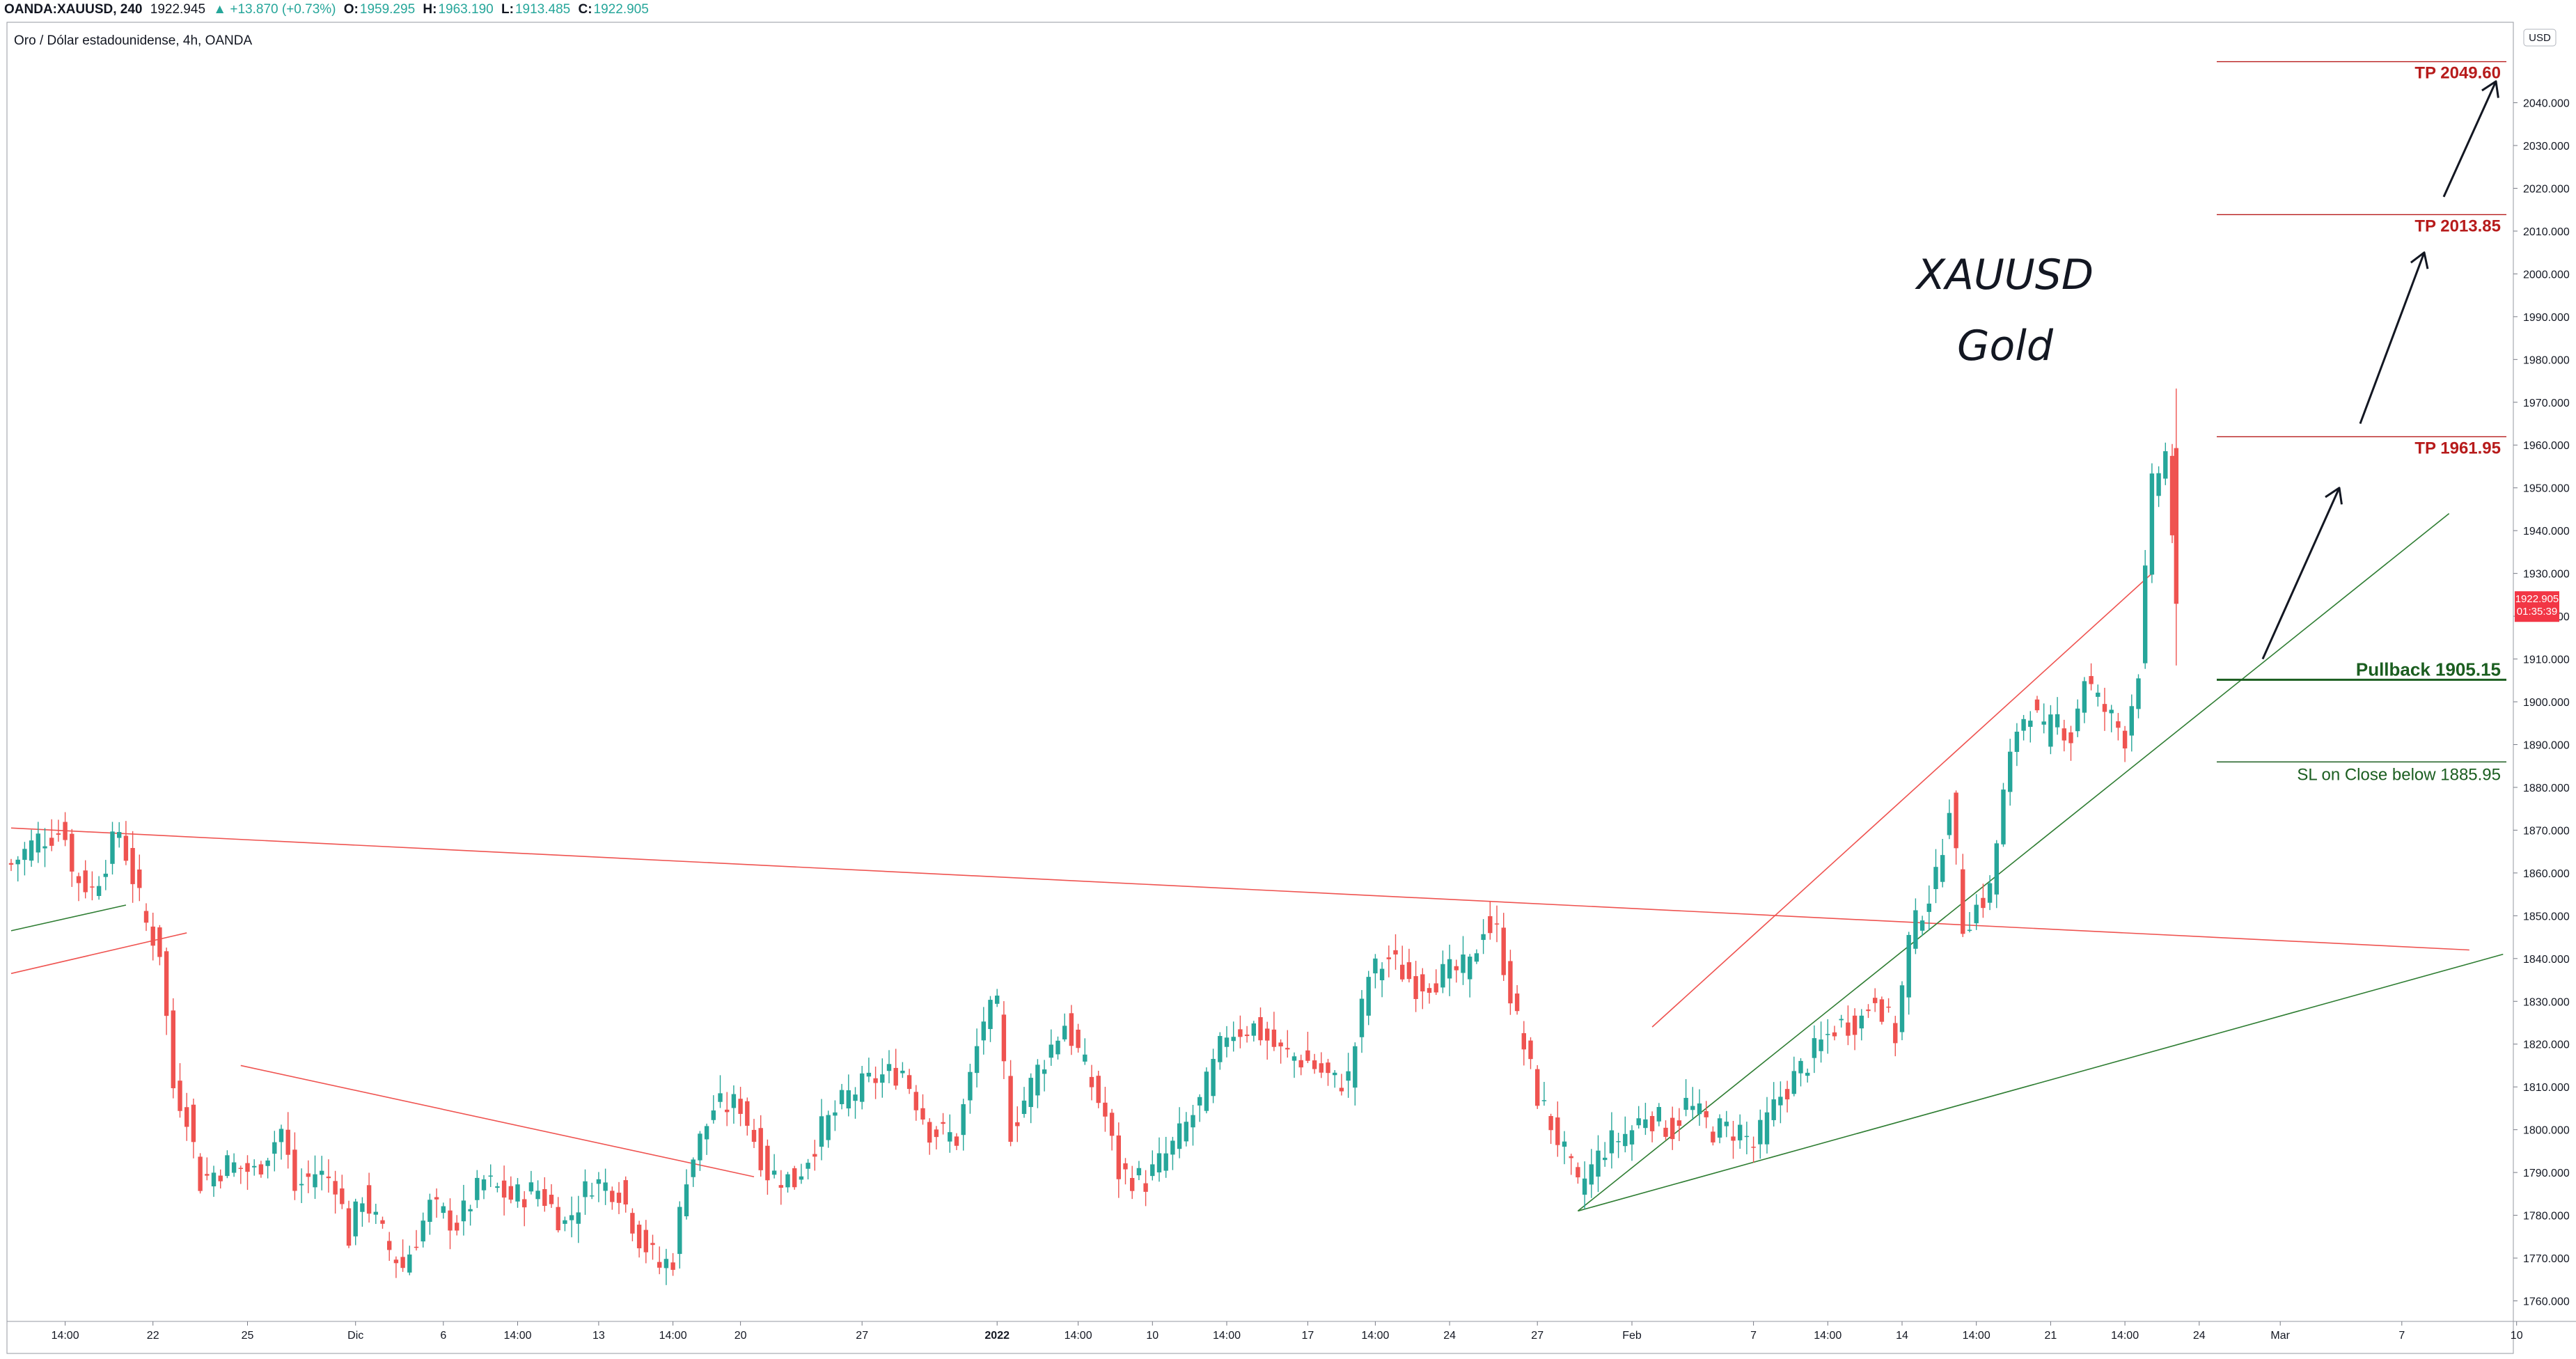 The height and width of the screenshot is (1359, 2576). What do you see at coordinates (2537, 606) in the screenshot?
I see `last-price-tag: 1922.905 01:35:39` at bounding box center [2537, 606].